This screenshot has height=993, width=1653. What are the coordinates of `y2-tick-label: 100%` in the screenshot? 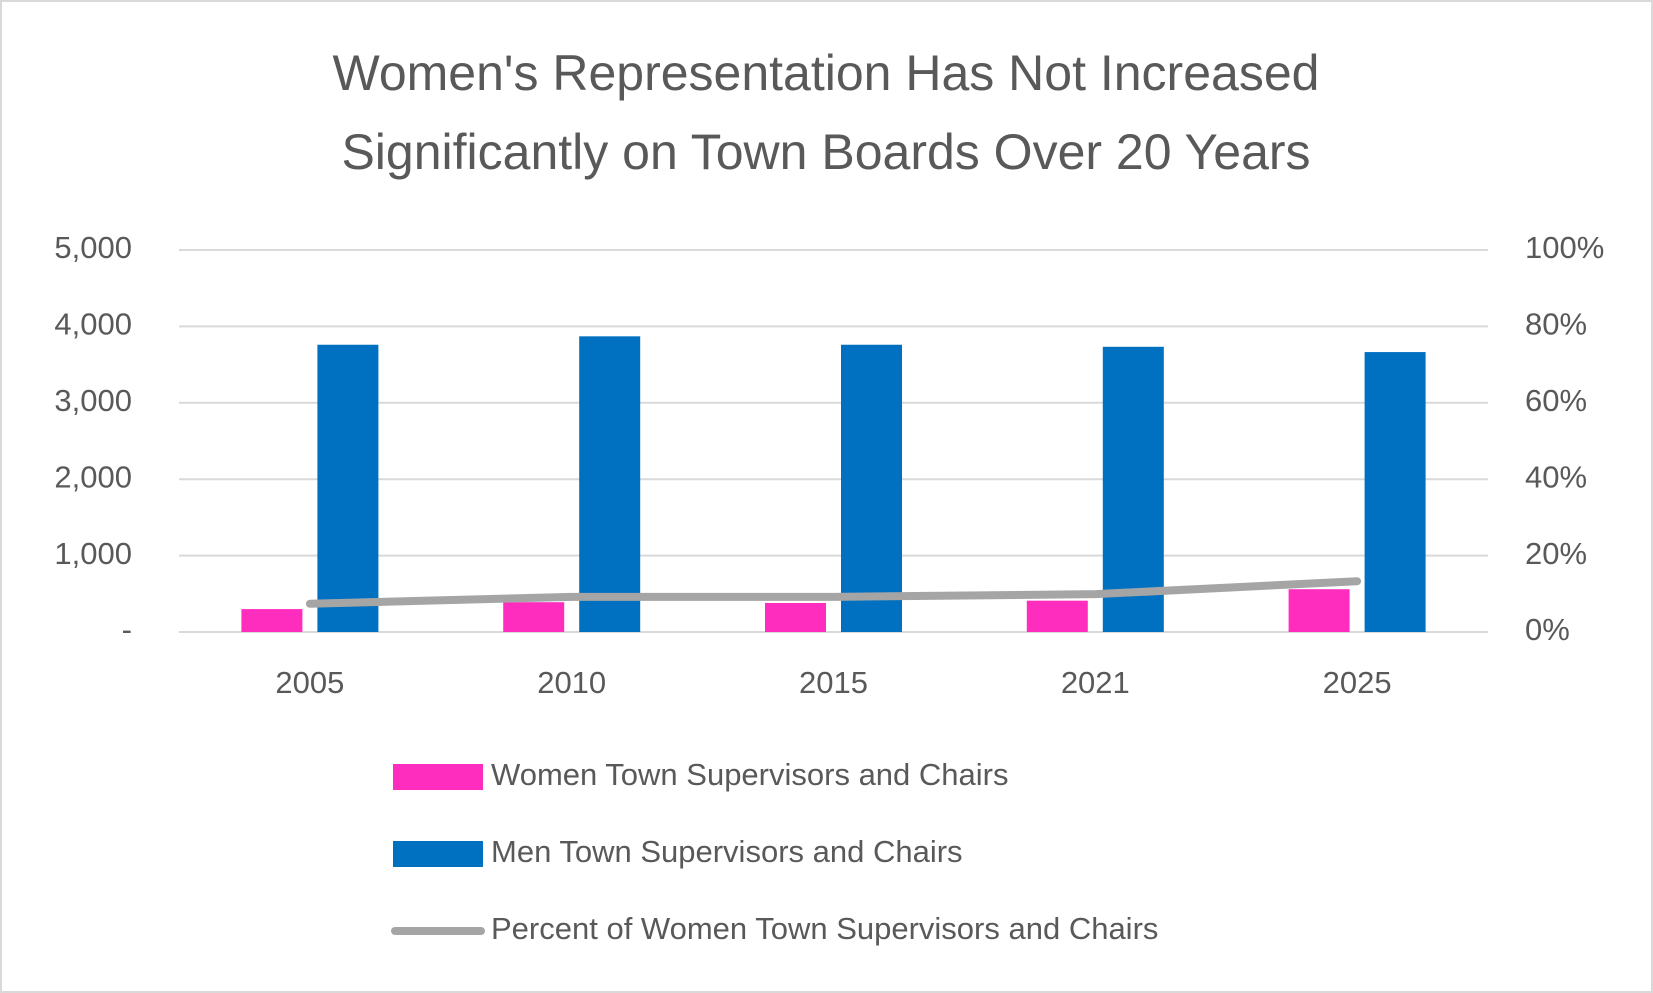 It's located at (1564, 247).